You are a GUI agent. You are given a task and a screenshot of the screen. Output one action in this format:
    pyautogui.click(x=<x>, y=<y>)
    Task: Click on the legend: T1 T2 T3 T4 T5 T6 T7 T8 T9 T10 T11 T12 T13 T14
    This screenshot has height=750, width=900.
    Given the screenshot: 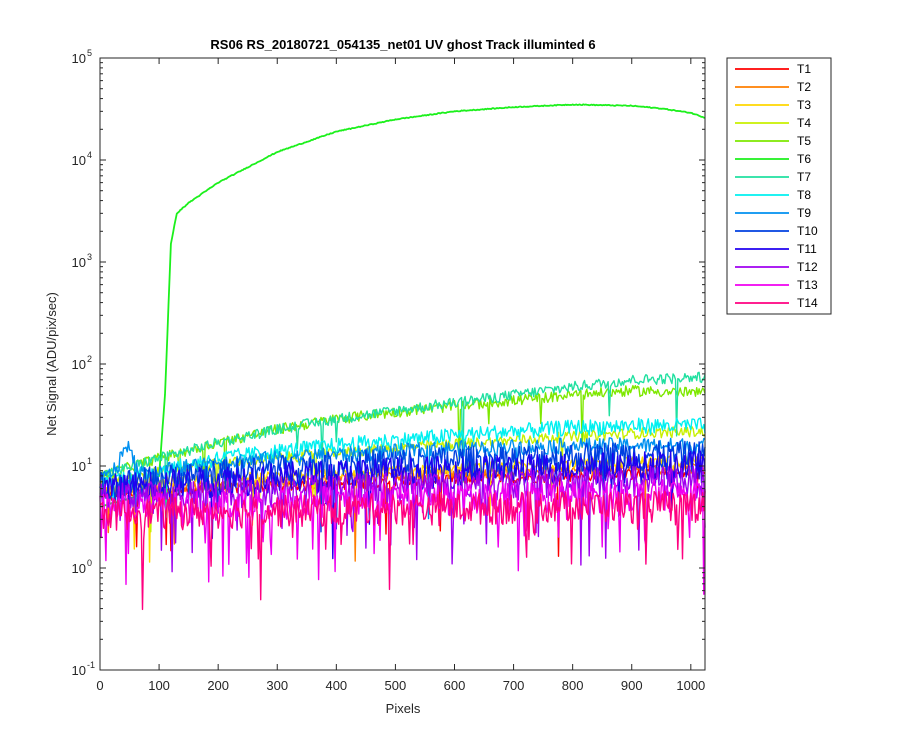 What is the action you would take?
    pyautogui.click(x=779, y=186)
    